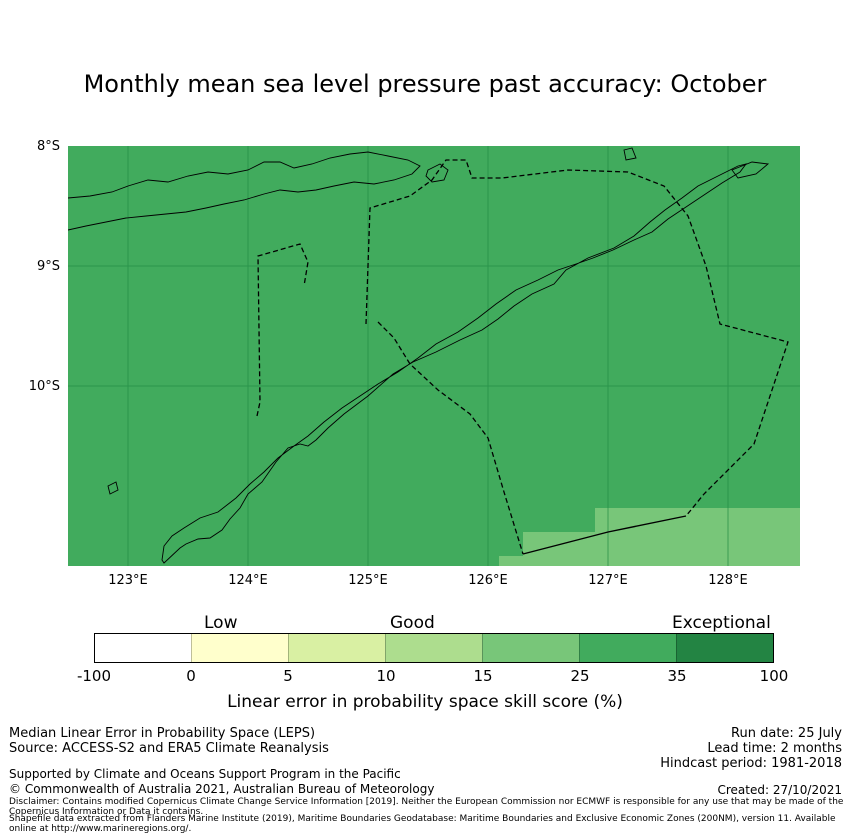 This screenshot has width=850, height=839. I want to click on legend-category-exceptional: Exceptional, so click(721, 623).